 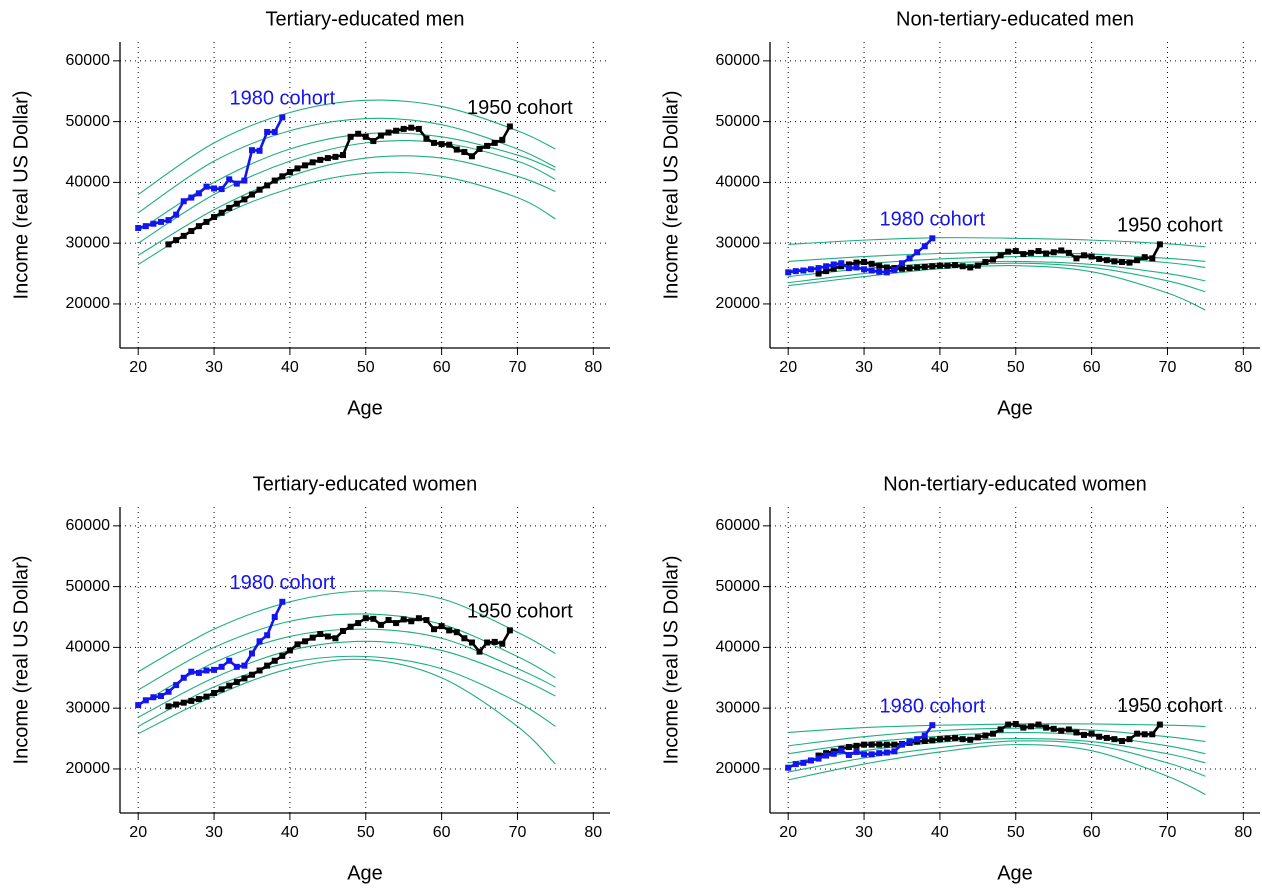 What do you see at coordinates (738, 182) in the screenshot?
I see `y-tick-label: 40000` at bounding box center [738, 182].